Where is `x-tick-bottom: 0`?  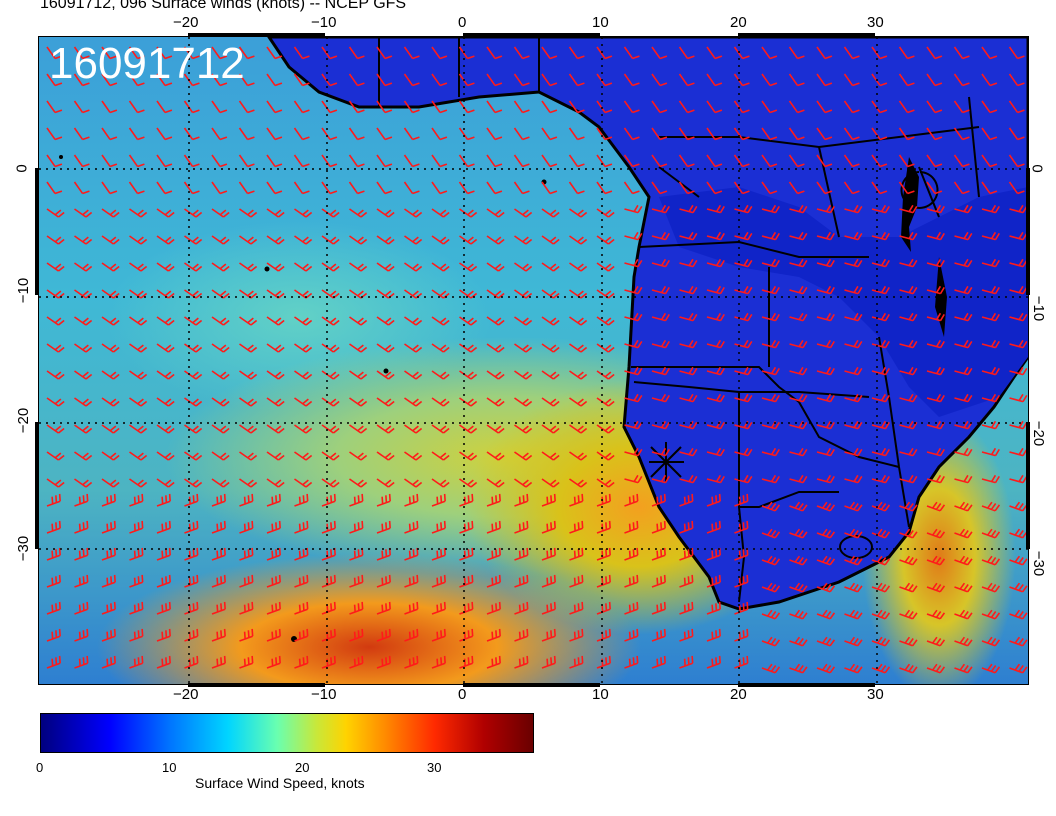 x-tick-bottom: 0 is located at coordinates (462, 694).